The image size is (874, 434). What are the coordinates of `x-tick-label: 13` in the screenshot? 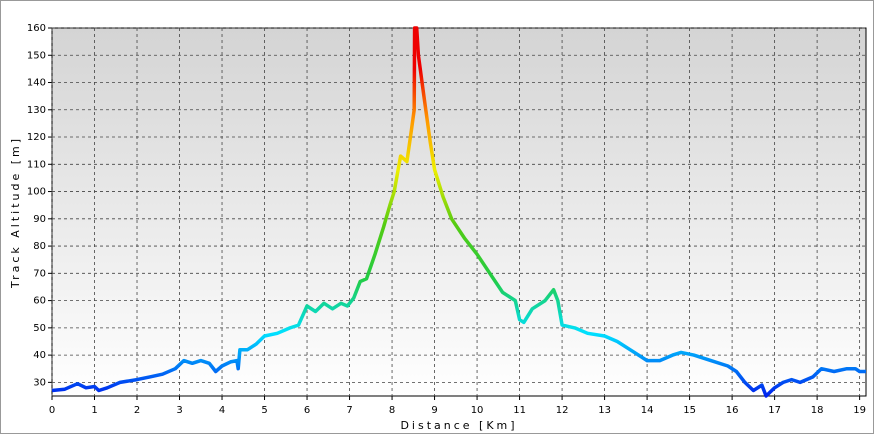 It's located at (604, 410).